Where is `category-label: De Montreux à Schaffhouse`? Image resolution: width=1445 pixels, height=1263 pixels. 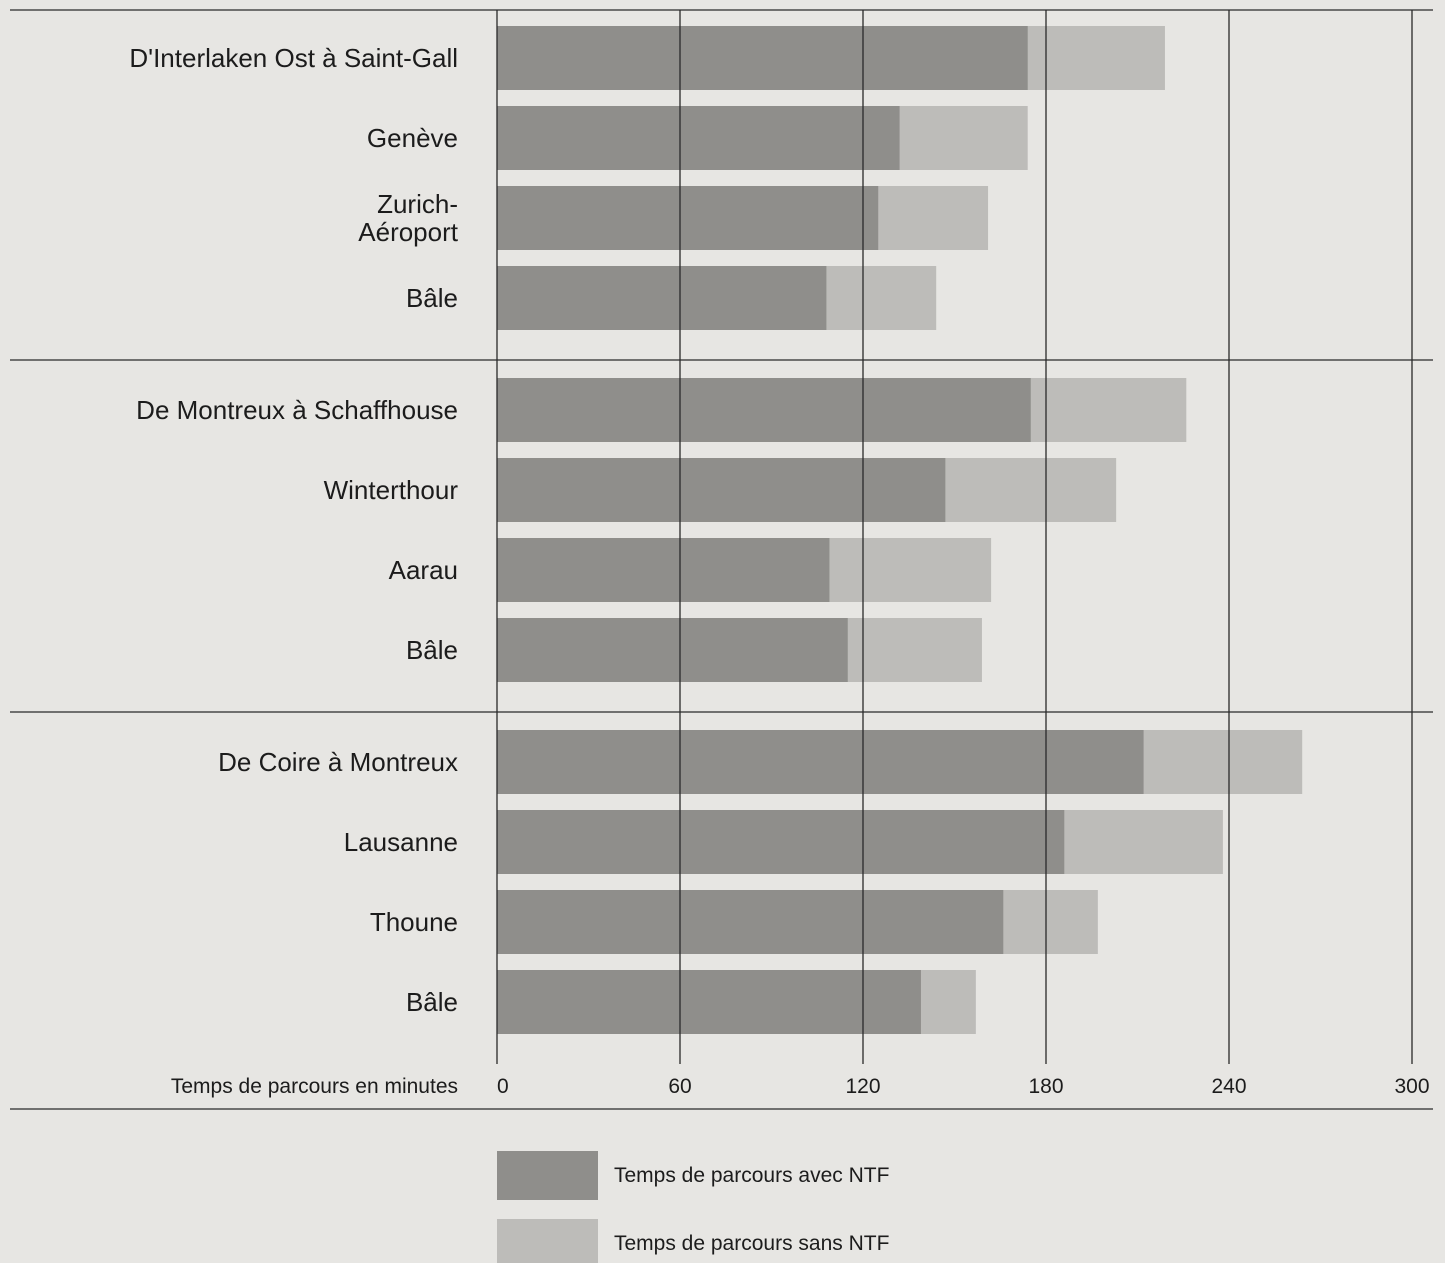 category-label: De Montreux à Schaffhouse is located at coordinates (297, 410).